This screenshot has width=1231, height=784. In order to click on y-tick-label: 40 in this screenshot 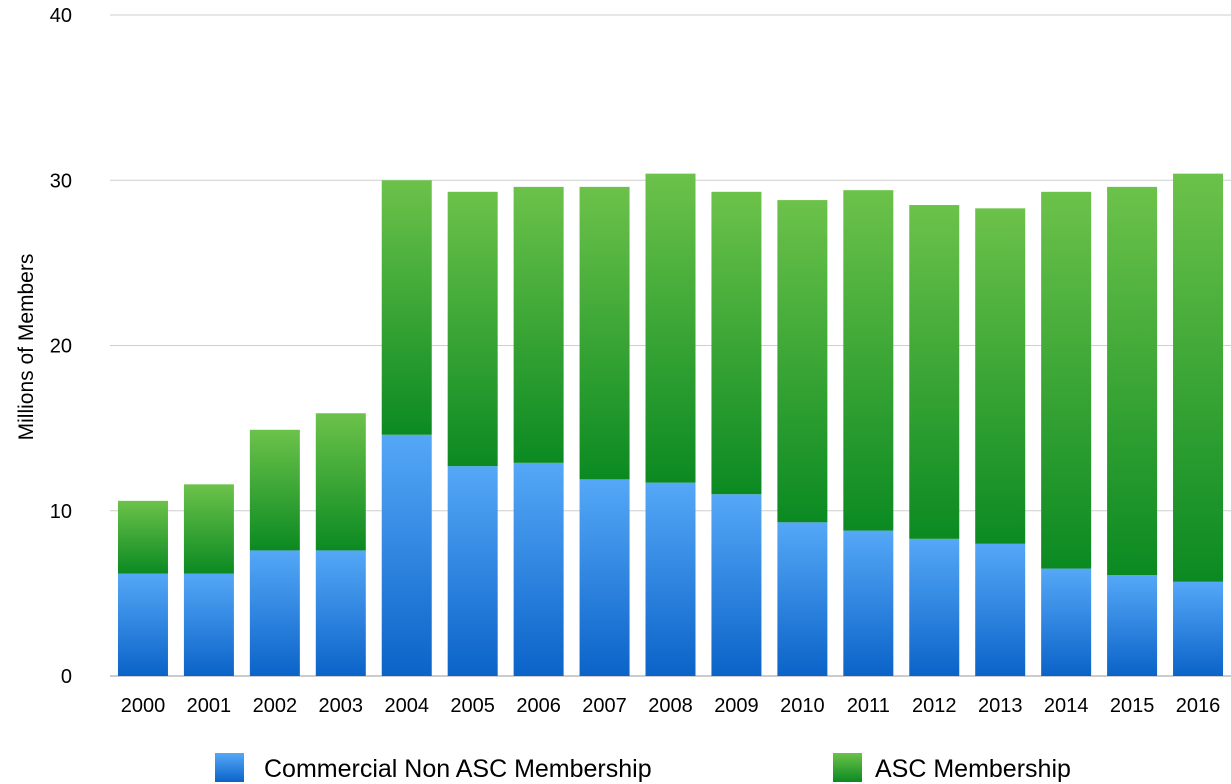, I will do `click(61, 16)`.